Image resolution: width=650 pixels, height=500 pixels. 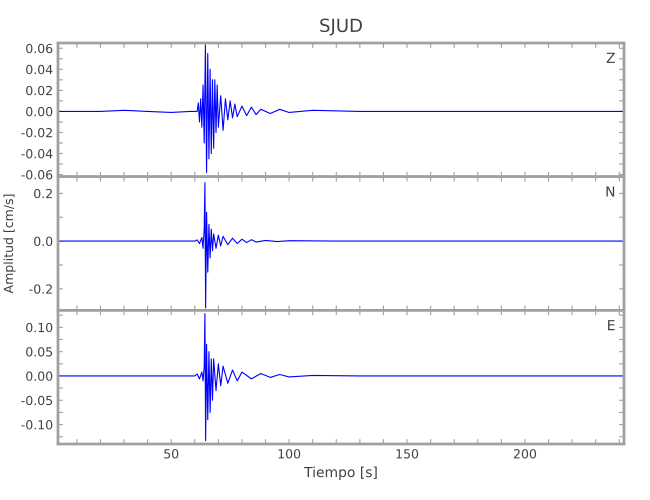 What do you see at coordinates (36, 133) in the screenshot?
I see `y-tick-label: -0.02` at bounding box center [36, 133].